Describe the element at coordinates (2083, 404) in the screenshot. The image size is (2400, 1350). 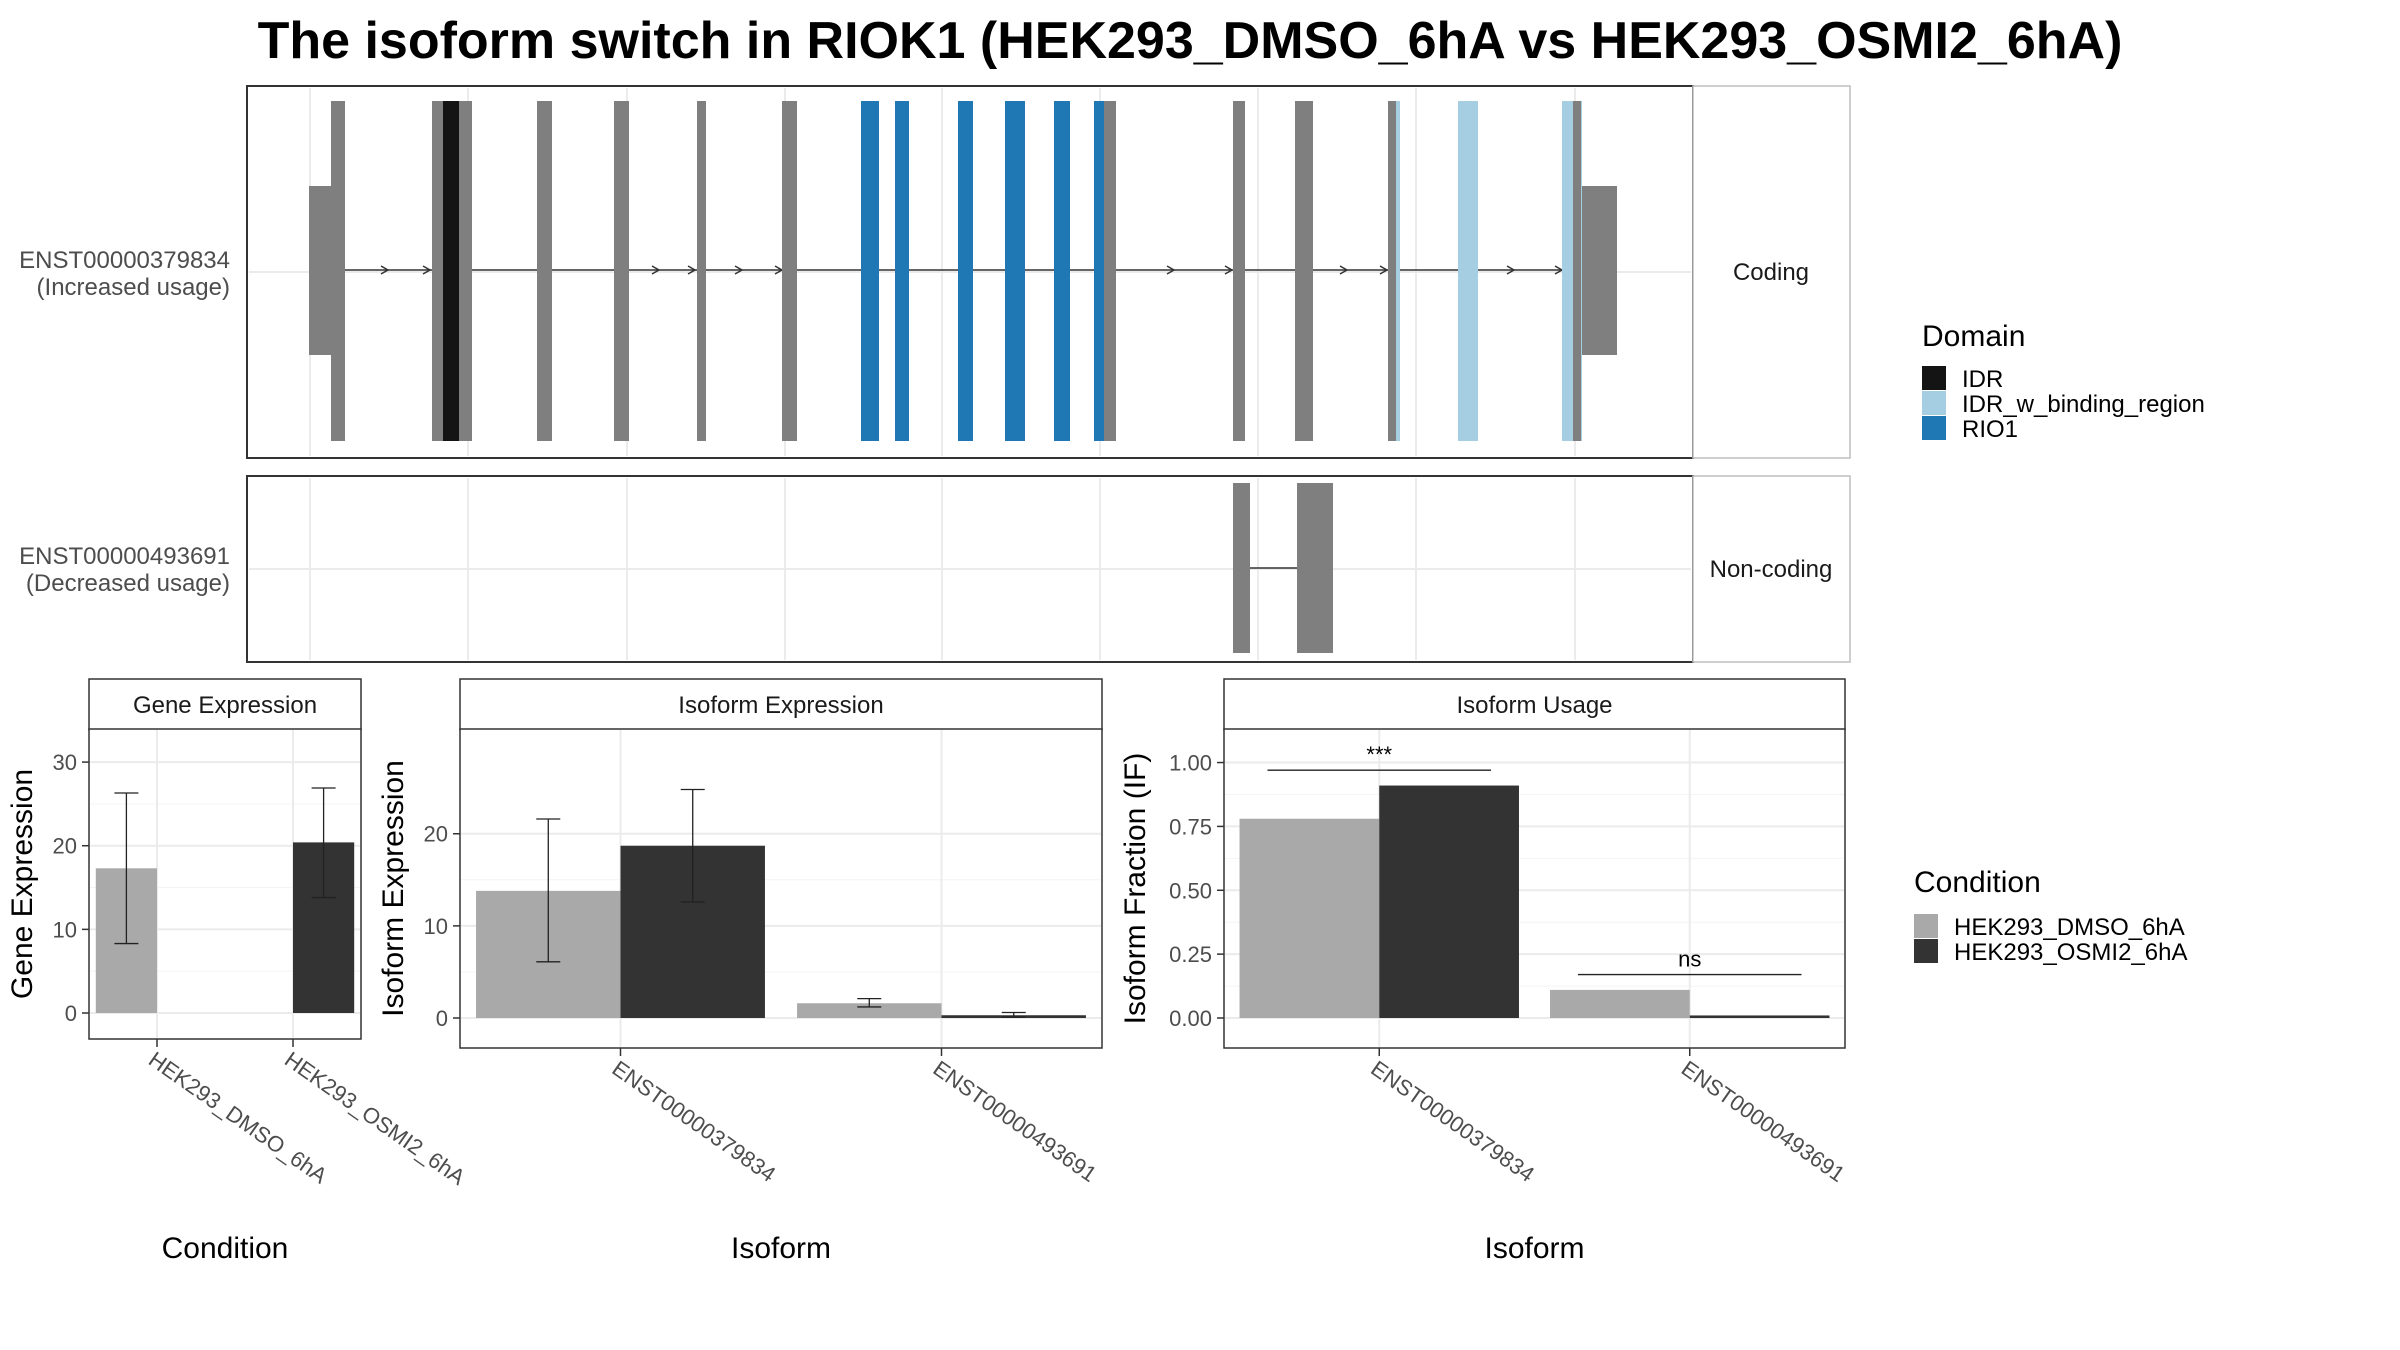
I see `legend-label-idr-binding: IDR_w_binding_region` at that location.